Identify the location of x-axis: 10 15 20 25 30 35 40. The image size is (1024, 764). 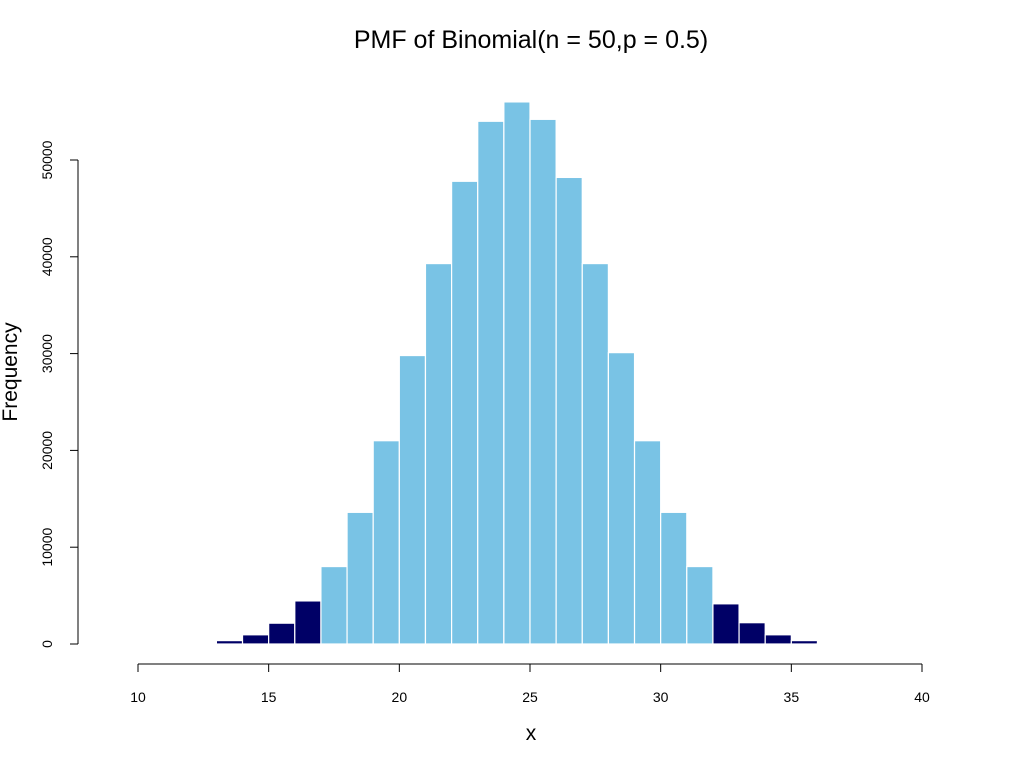
(530, 684).